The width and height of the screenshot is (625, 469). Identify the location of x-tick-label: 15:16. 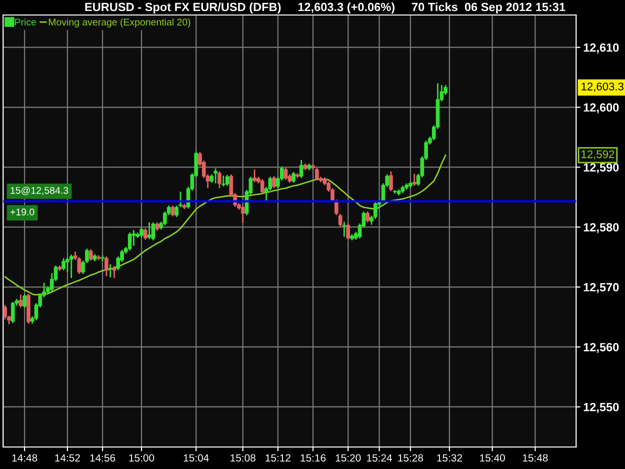
(313, 458).